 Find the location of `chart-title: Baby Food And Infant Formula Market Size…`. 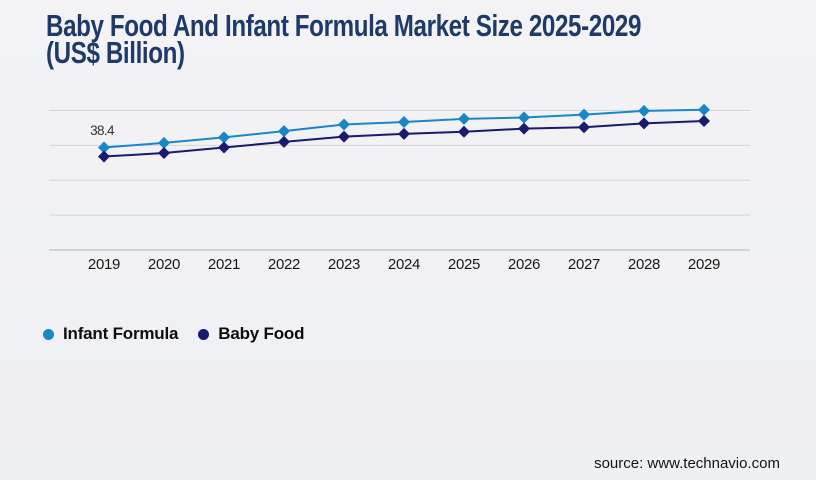

chart-title: Baby Food And Infant Formula Market Size… is located at coordinates (344, 39).